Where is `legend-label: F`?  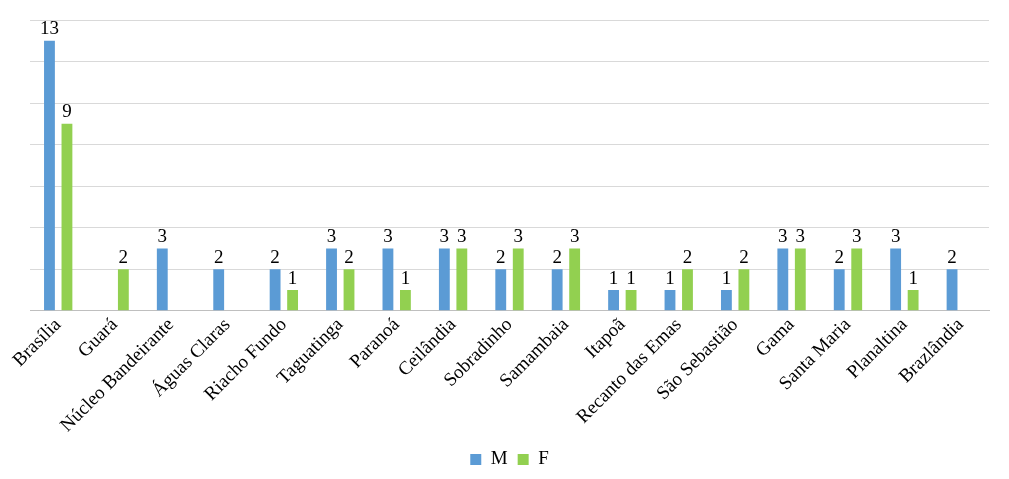
legend-label: F is located at coordinates (543, 458).